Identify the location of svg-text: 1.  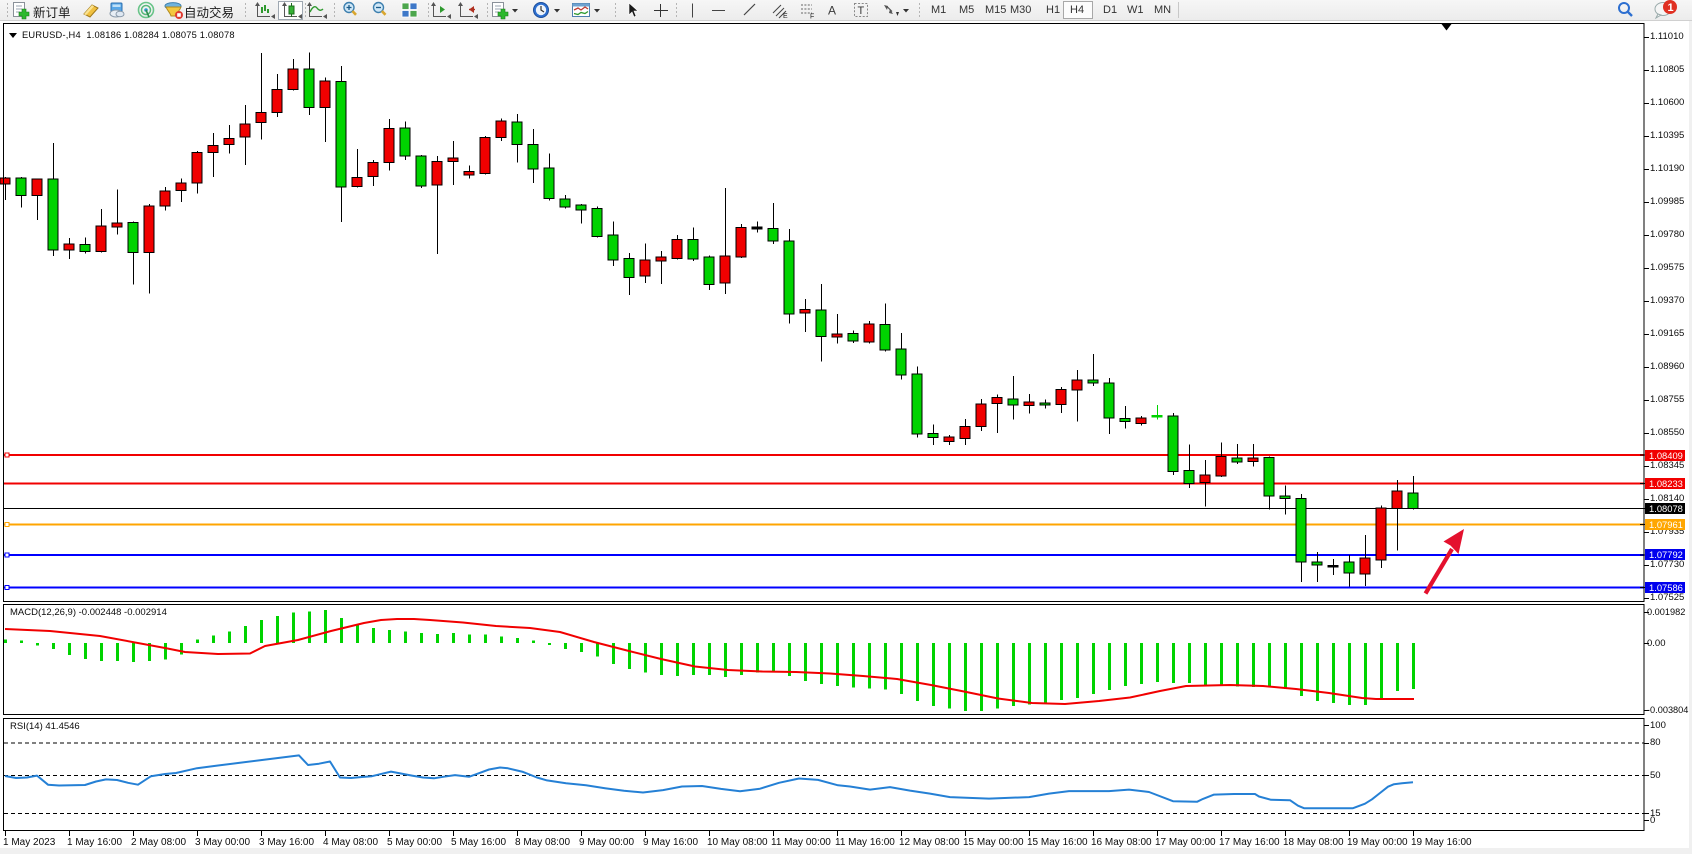
(1671, 8).